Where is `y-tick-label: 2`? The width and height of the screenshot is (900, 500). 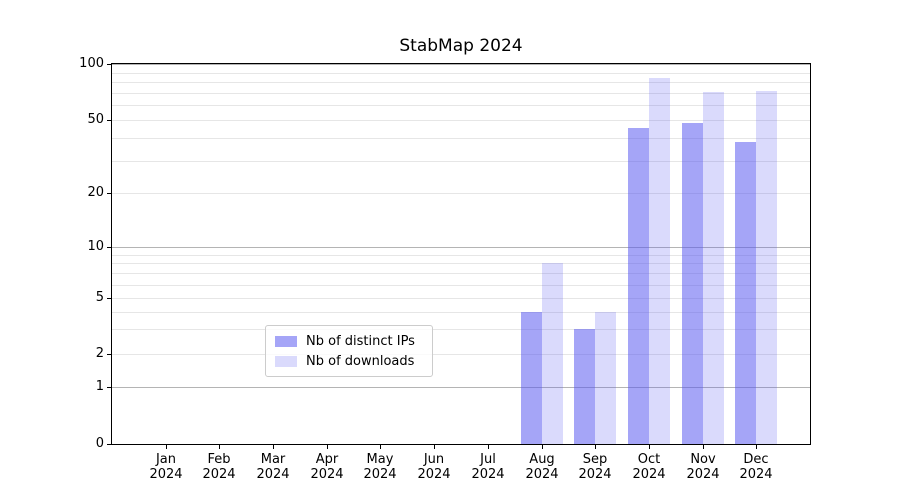 y-tick-label: 2 is located at coordinates (99, 353).